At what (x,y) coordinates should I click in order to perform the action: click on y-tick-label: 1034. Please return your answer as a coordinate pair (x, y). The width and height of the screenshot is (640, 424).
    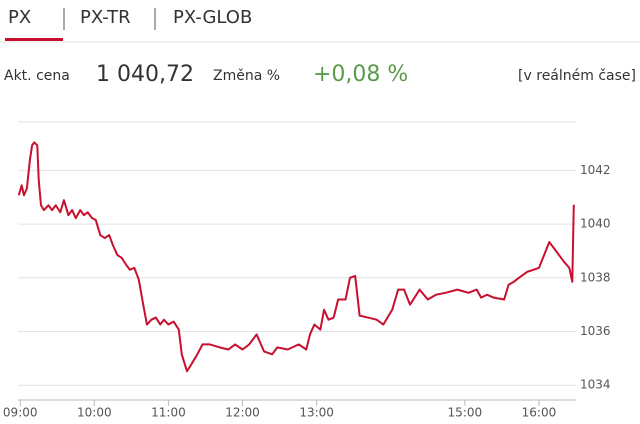
    Looking at the image, I should click on (595, 385).